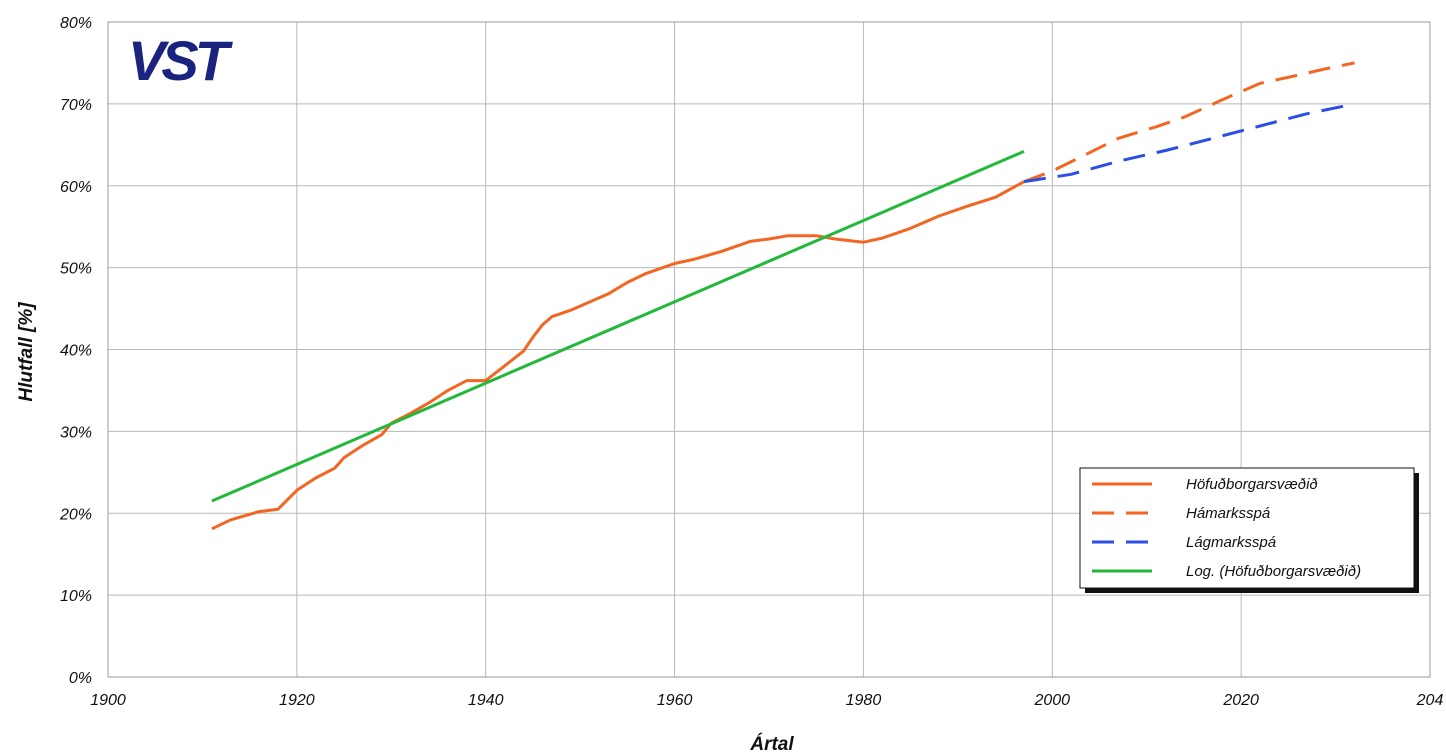  What do you see at coordinates (771, 743) in the screenshot?
I see `x-axis-label: Ártal` at bounding box center [771, 743].